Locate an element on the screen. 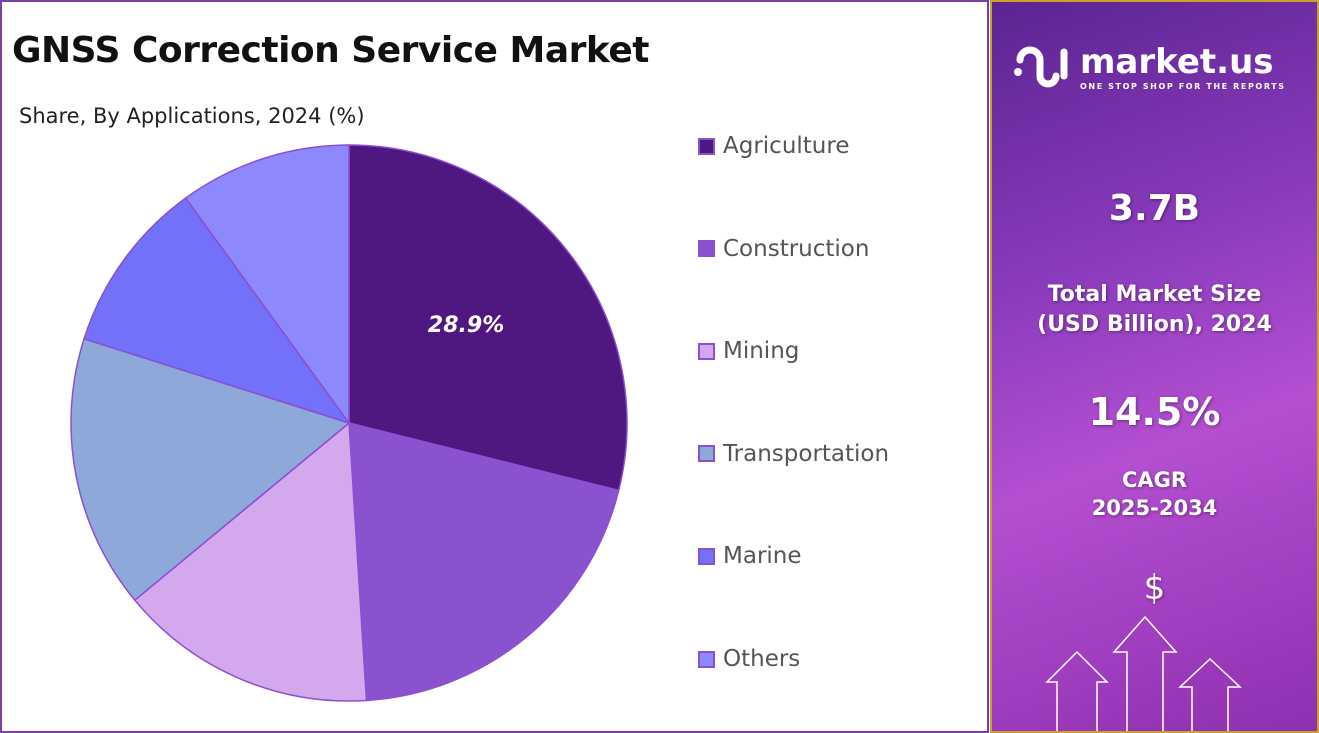  pie-slice-agriculture is located at coordinates (488, 318).